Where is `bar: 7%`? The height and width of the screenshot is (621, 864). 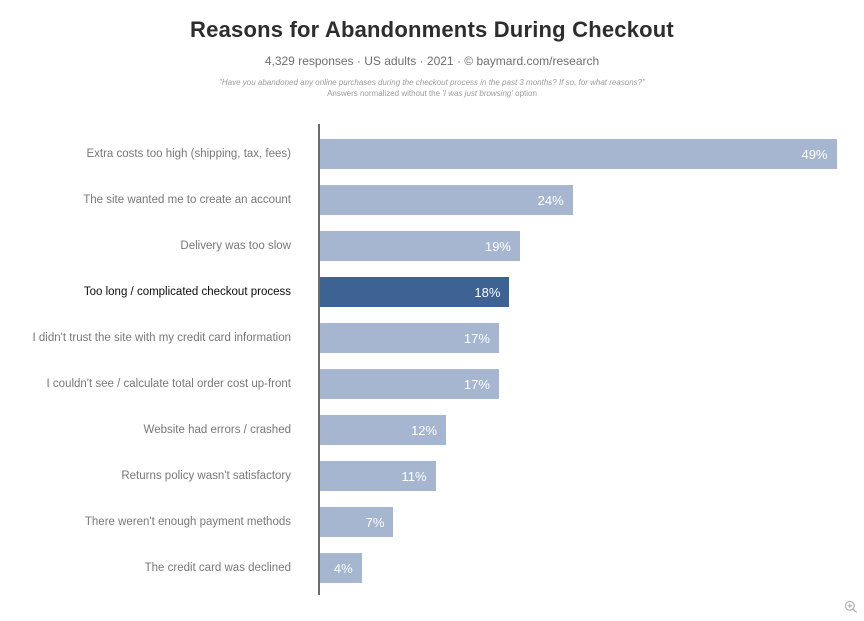 bar: 7% is located at coordinates (356, 522).